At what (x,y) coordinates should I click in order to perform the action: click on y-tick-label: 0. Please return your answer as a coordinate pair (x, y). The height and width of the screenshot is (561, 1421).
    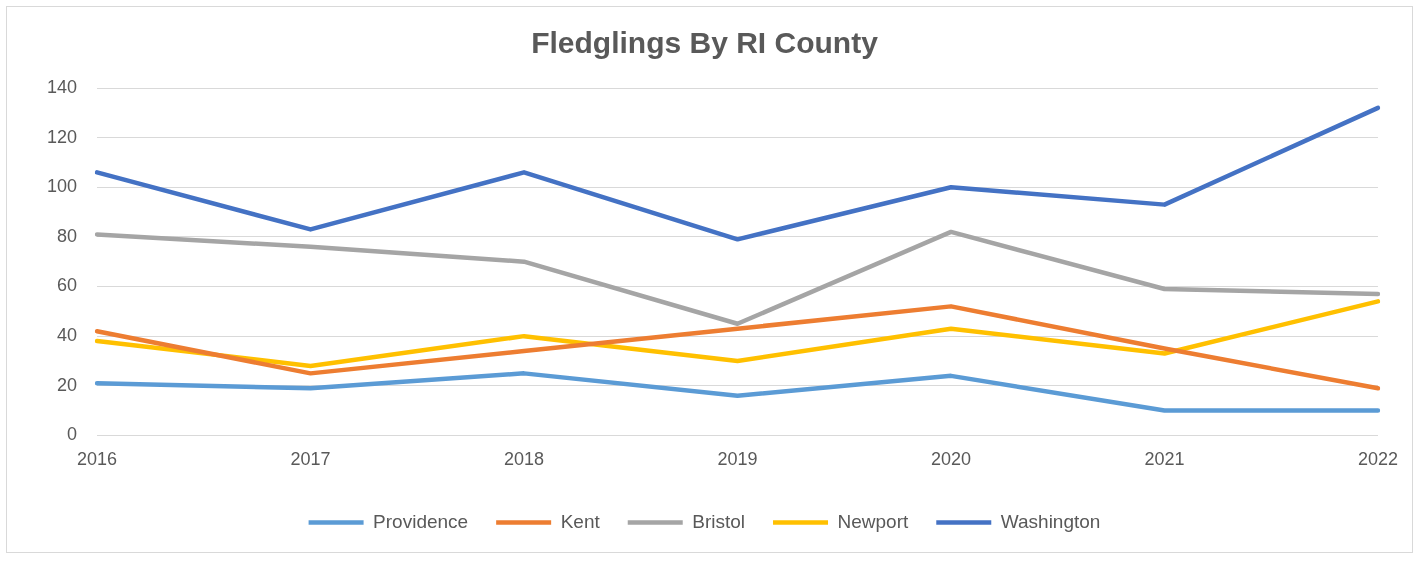
    Looking at the image, I should click on (72, 434).